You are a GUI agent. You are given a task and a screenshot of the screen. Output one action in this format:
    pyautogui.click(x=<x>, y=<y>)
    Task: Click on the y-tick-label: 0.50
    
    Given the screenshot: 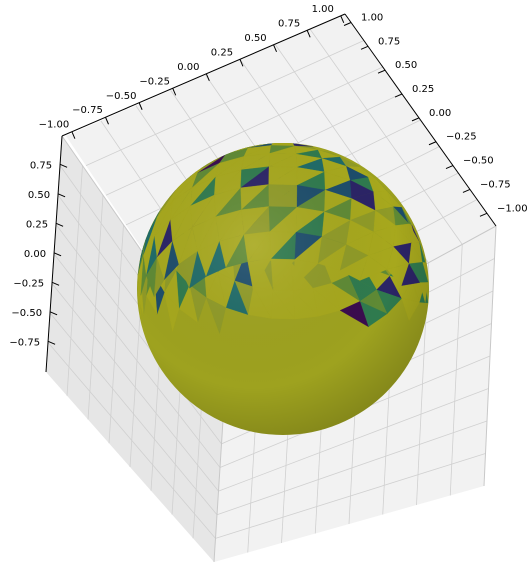 What is the action you would take?
    pyautogui.click(x=406, y=65)
    